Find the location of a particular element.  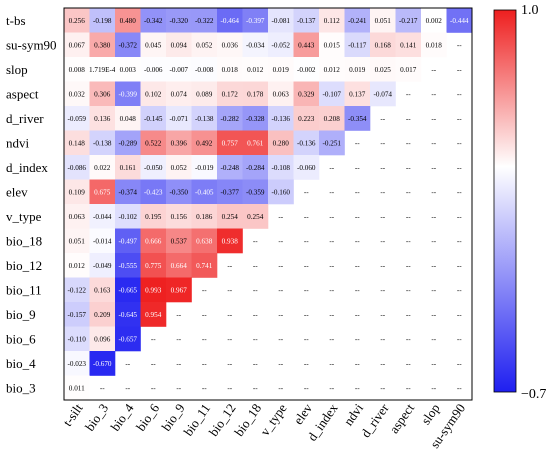

cell-value-label: -0.670 is located at coordinates (102, 364).